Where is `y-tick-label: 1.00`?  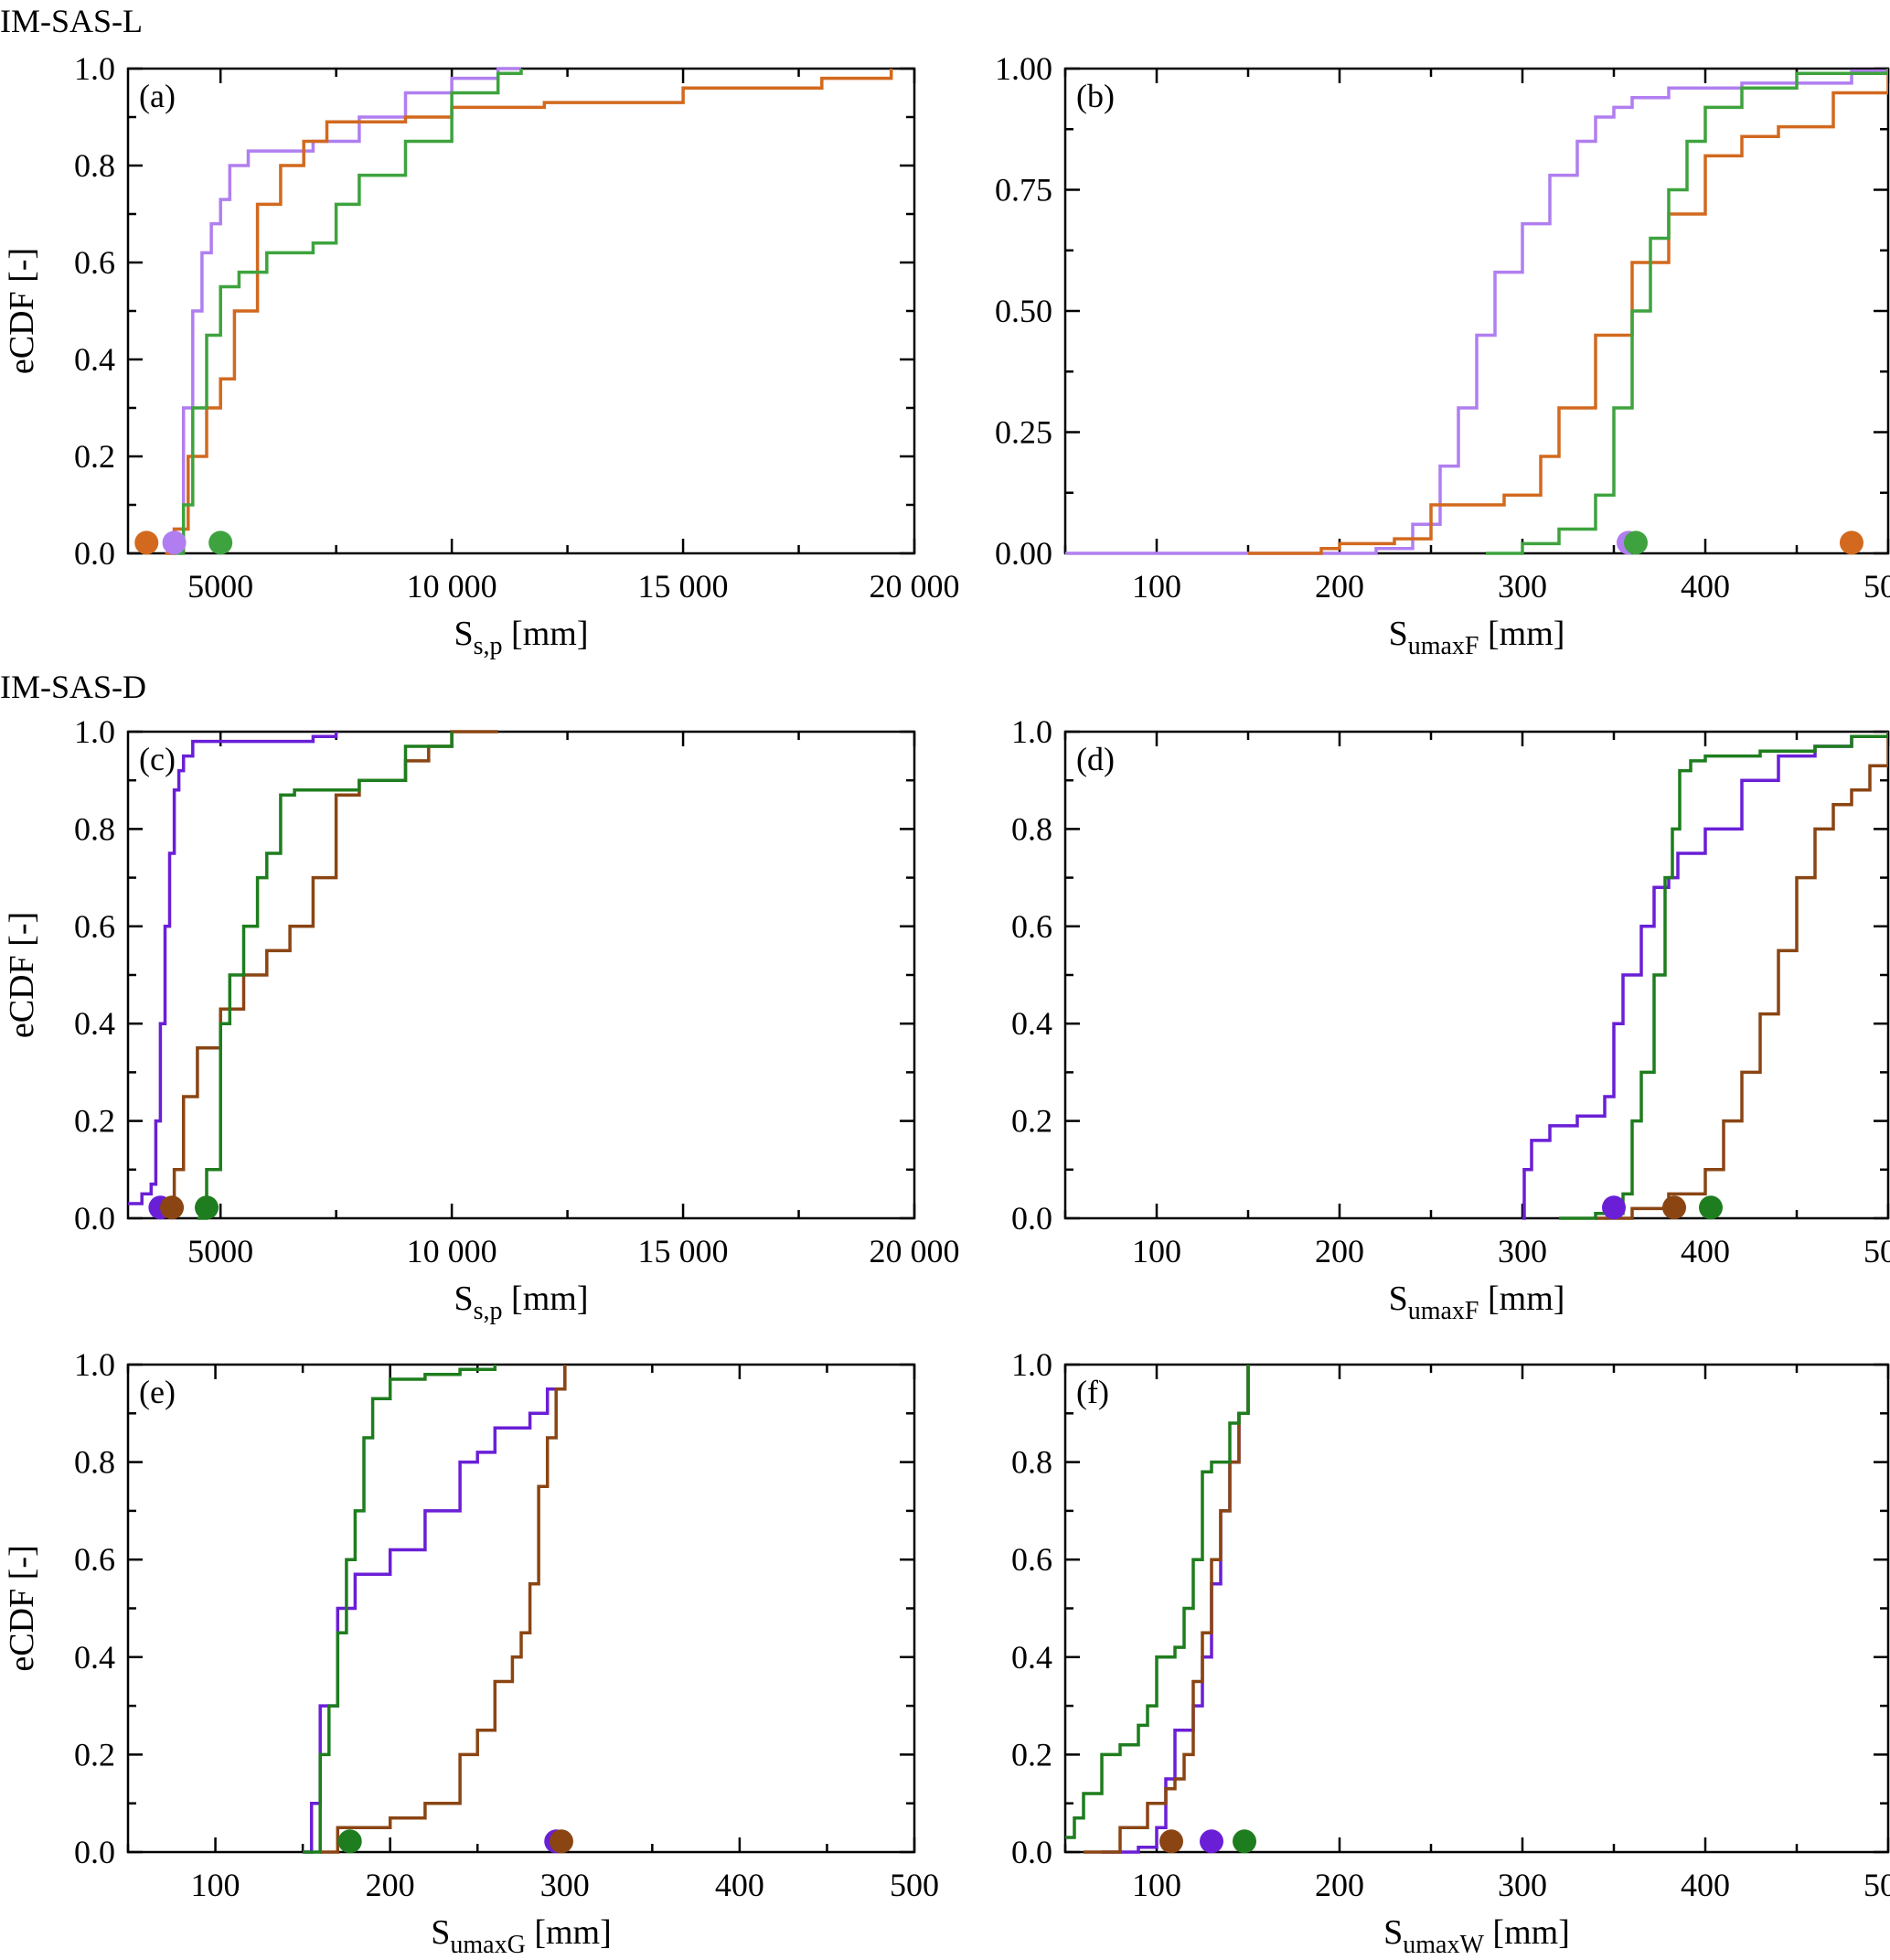
y-tick-label: 1.00 is located at coordinates (1023, 68).